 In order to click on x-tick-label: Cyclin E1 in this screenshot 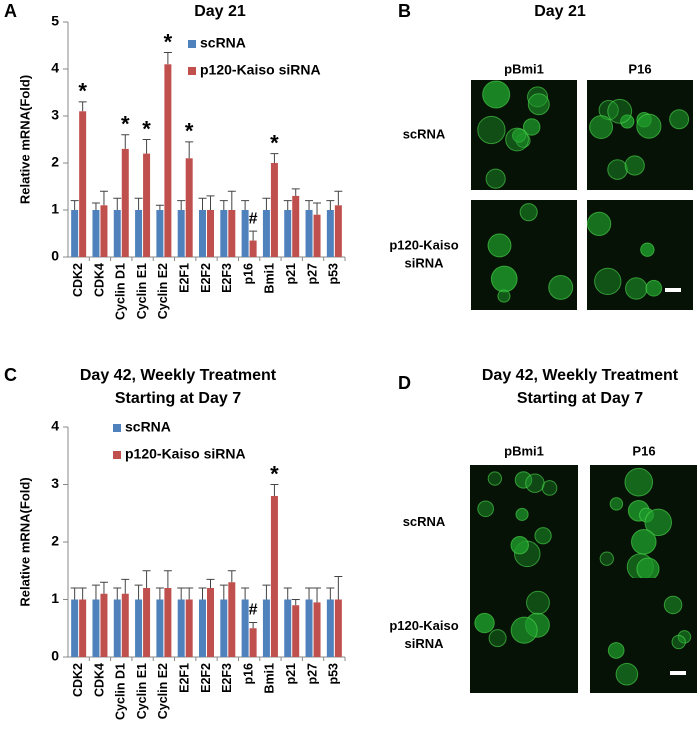, I will do `click(142, 291)`.